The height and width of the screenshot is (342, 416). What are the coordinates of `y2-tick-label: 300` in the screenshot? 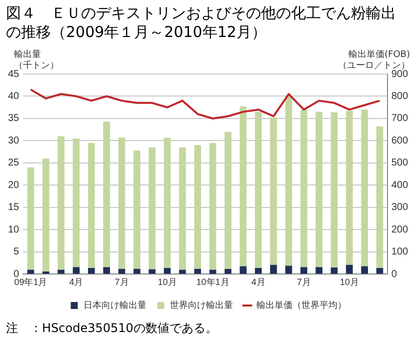 It's located at (399, 208).